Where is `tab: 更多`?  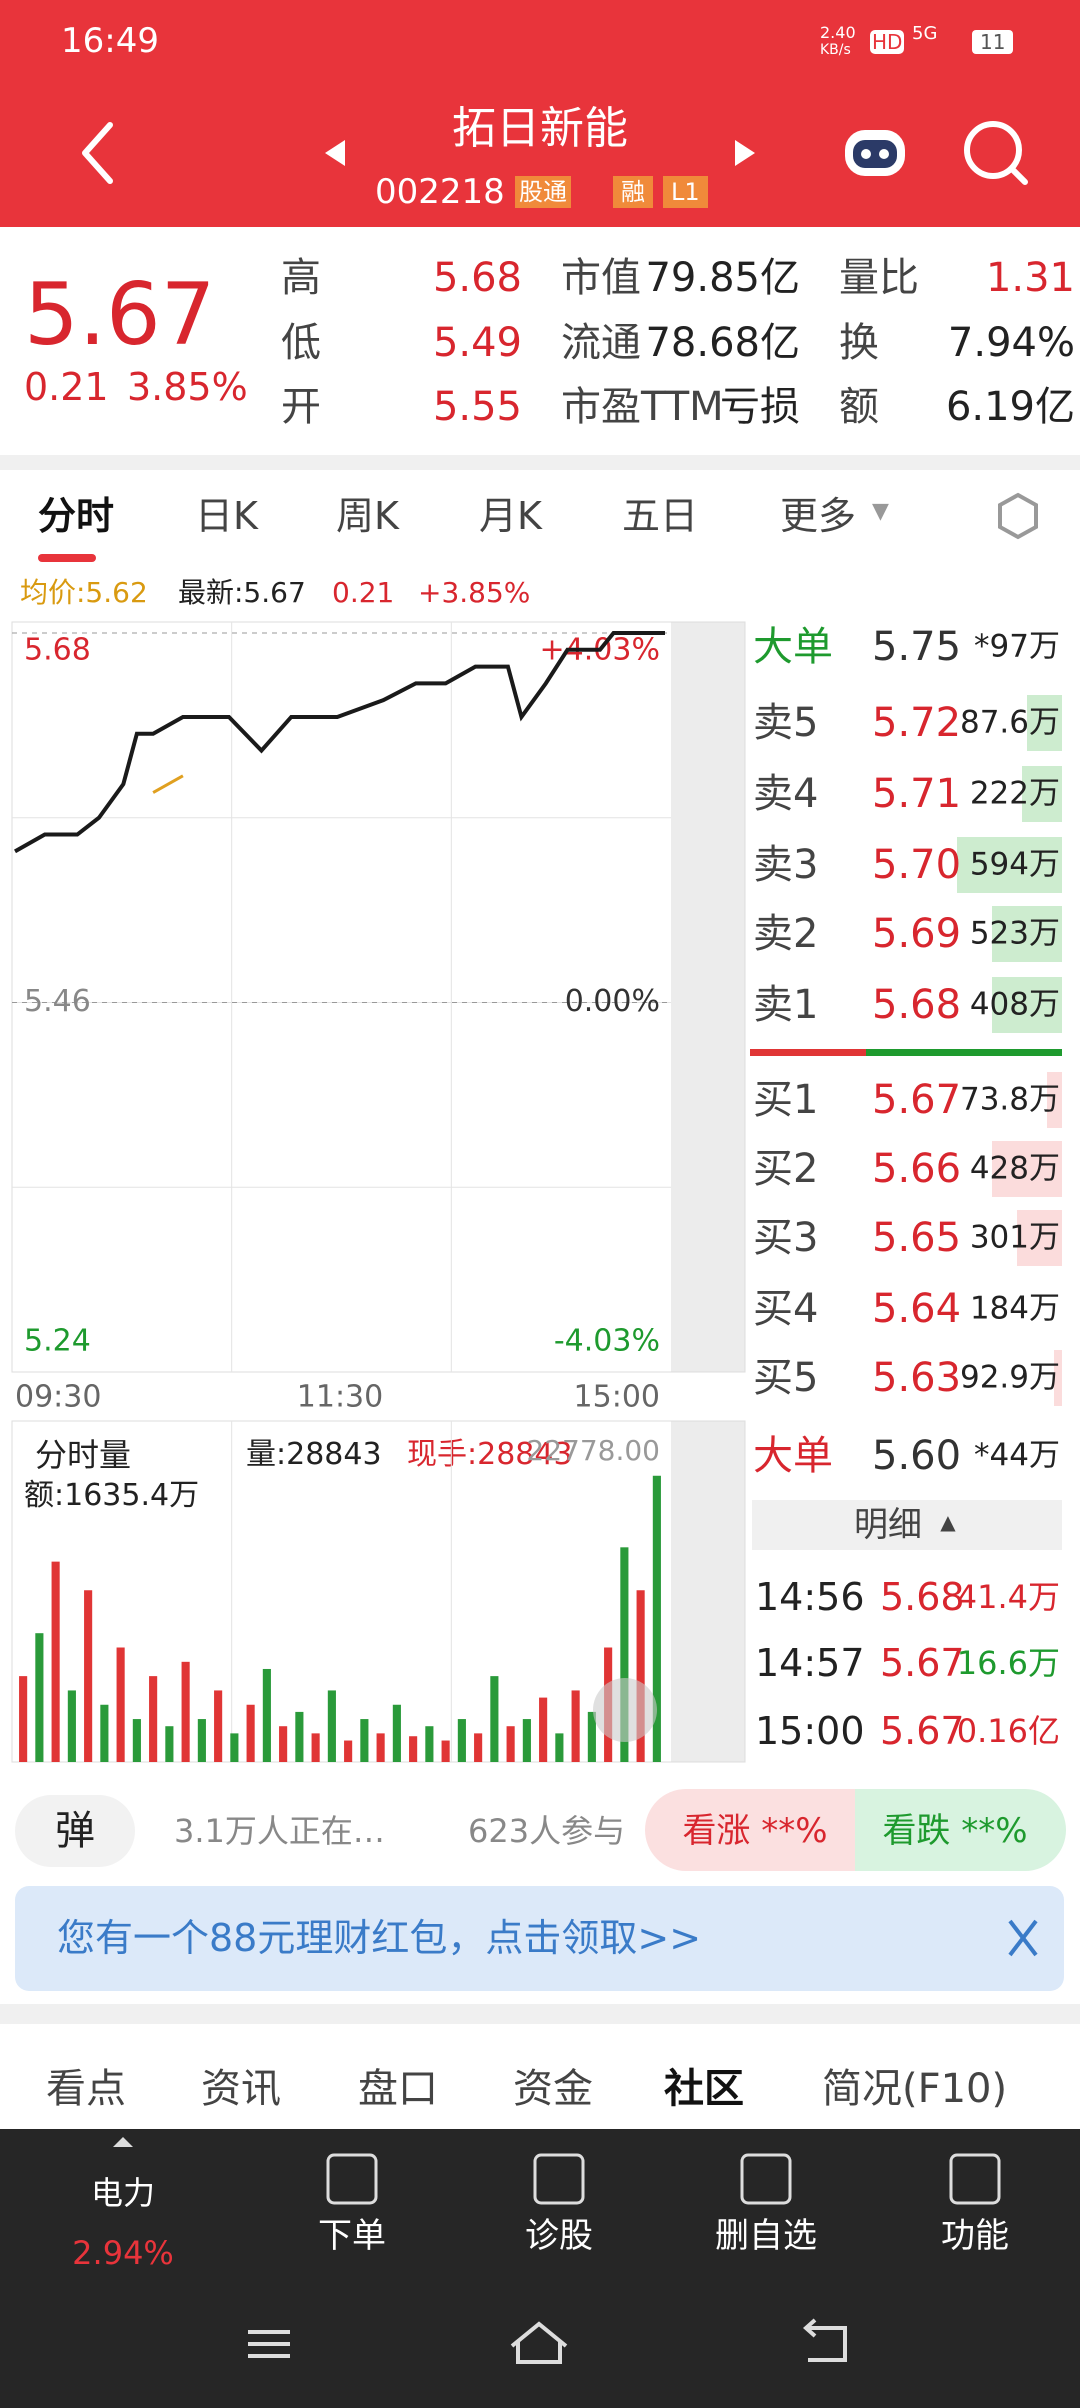 tab: 更多 is located at coordinates (818, 516).